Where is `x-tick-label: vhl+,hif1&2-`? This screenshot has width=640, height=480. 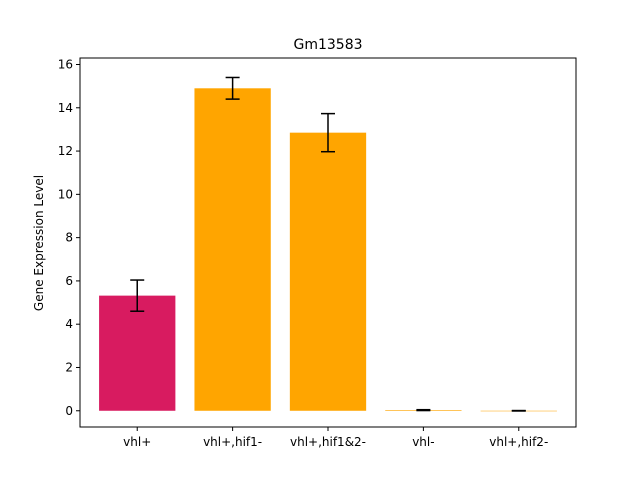
x-tick-label: vhl+,hif1&2- is located at coordinates (328, 442).